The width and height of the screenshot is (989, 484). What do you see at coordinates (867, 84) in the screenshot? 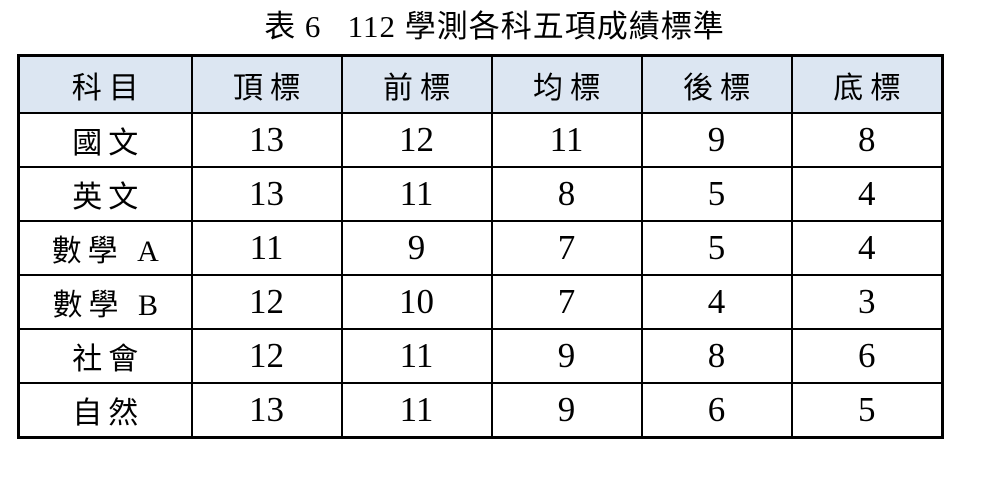
I see `column-header-bottom: 底標` at bounding box center [867, 84].